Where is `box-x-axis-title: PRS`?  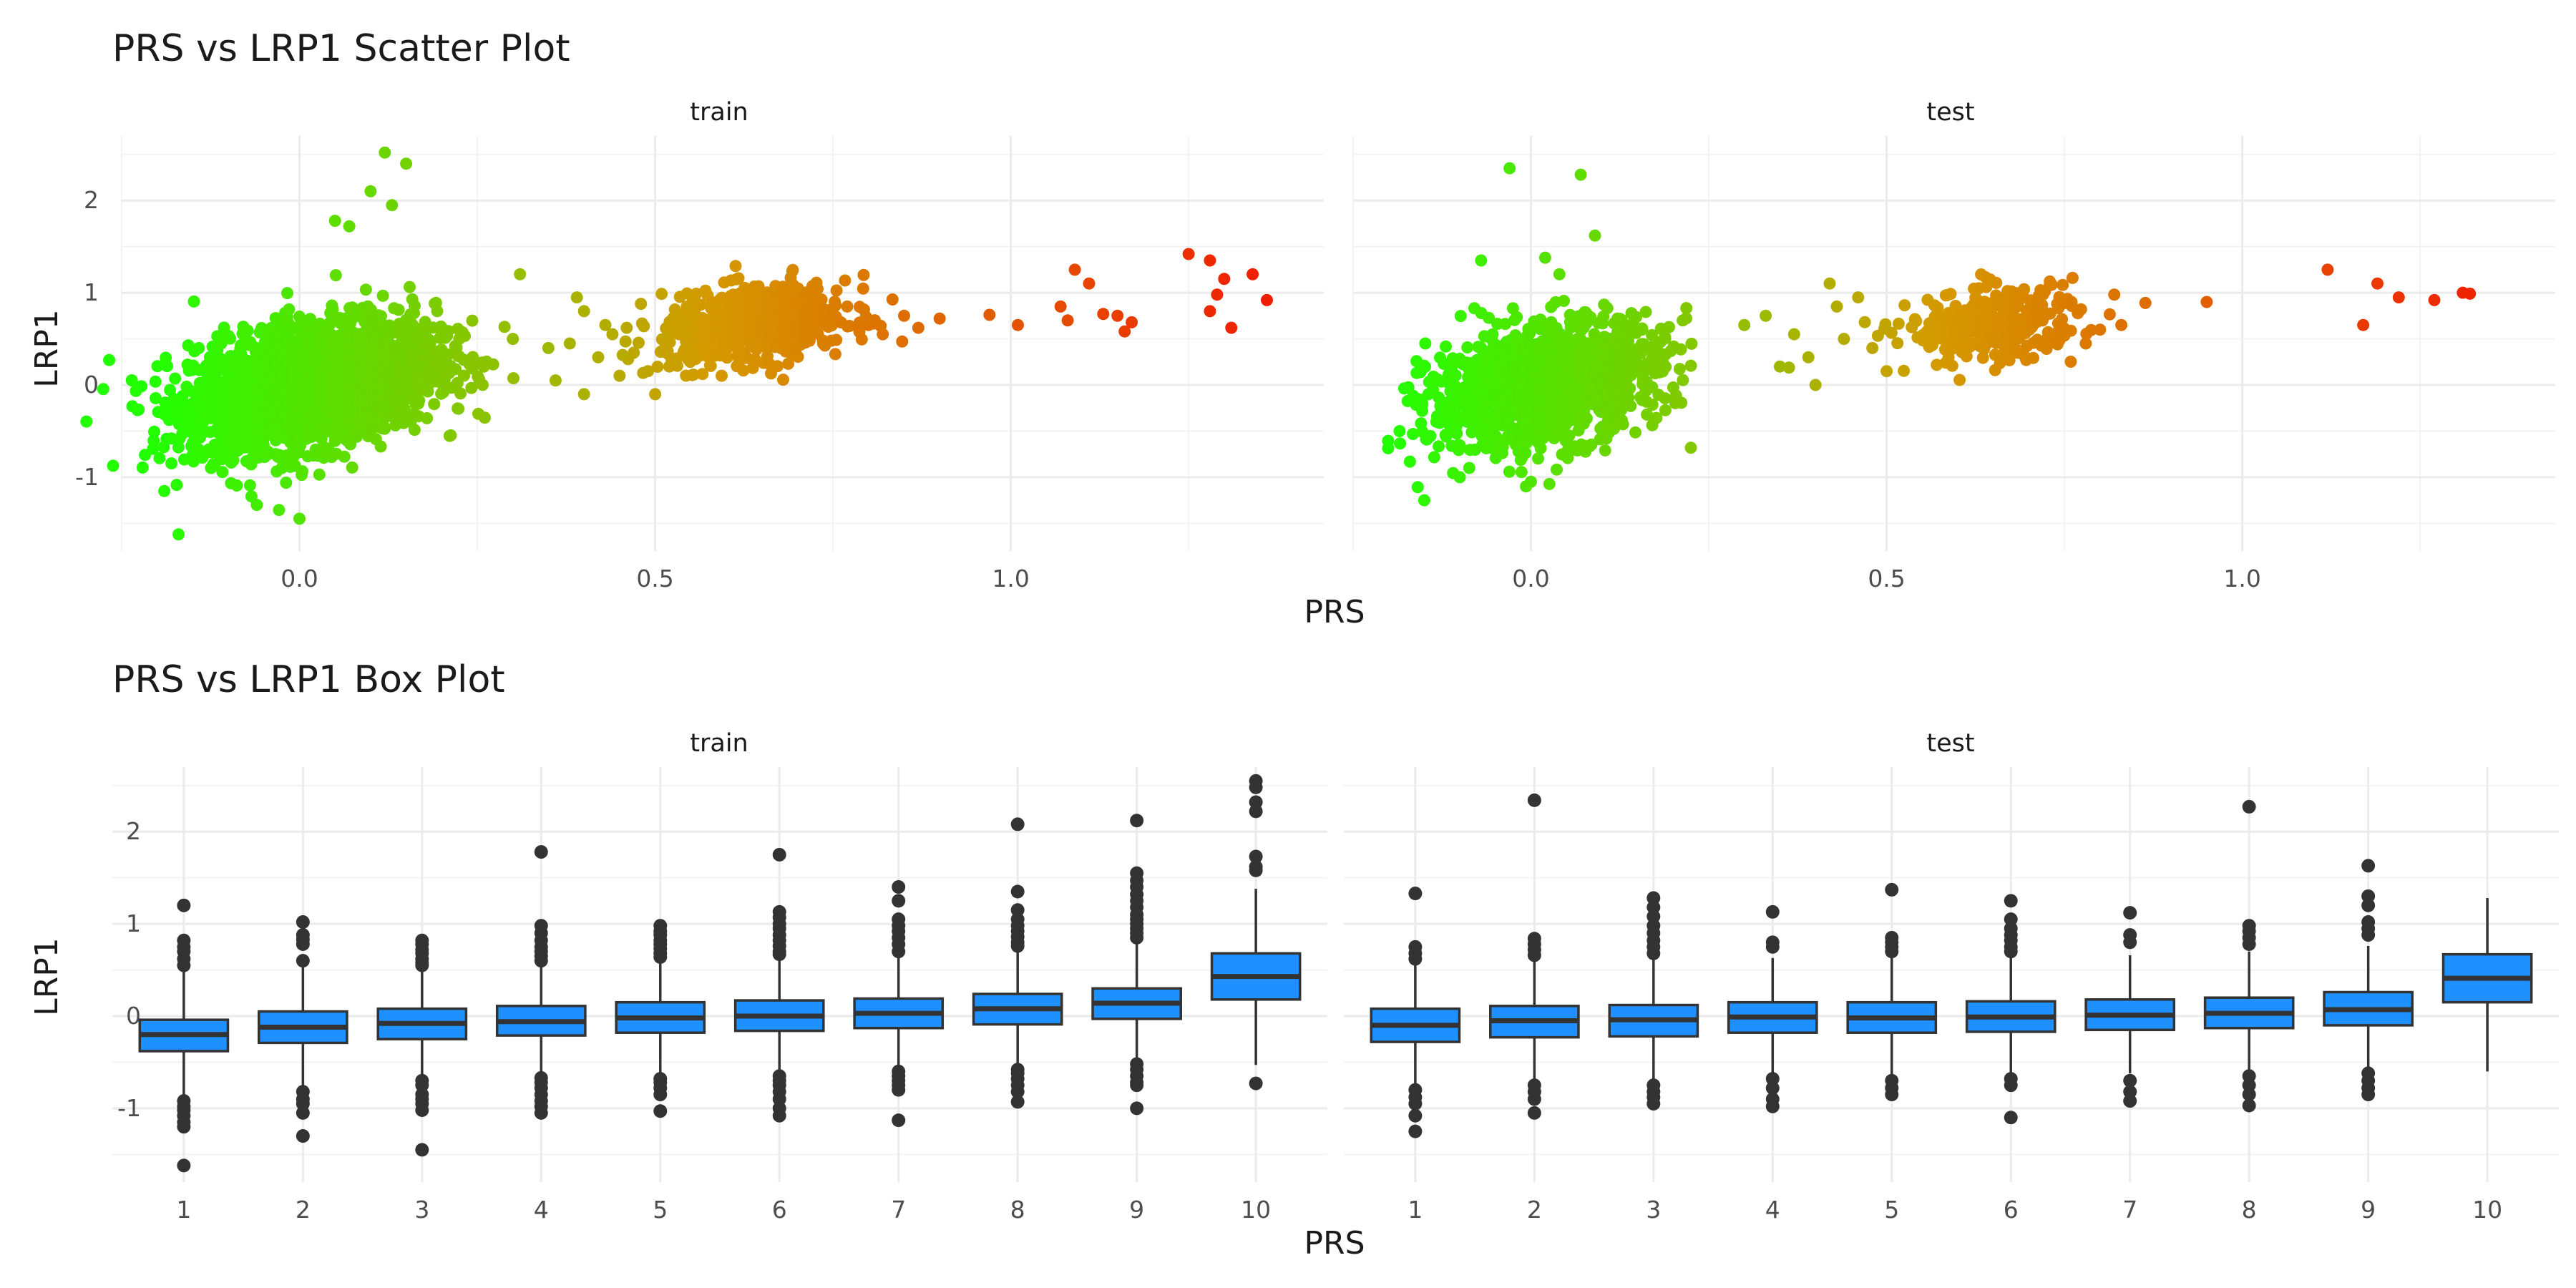
box-x-axis-title: PRS is located at coordinates (1334, 1243).